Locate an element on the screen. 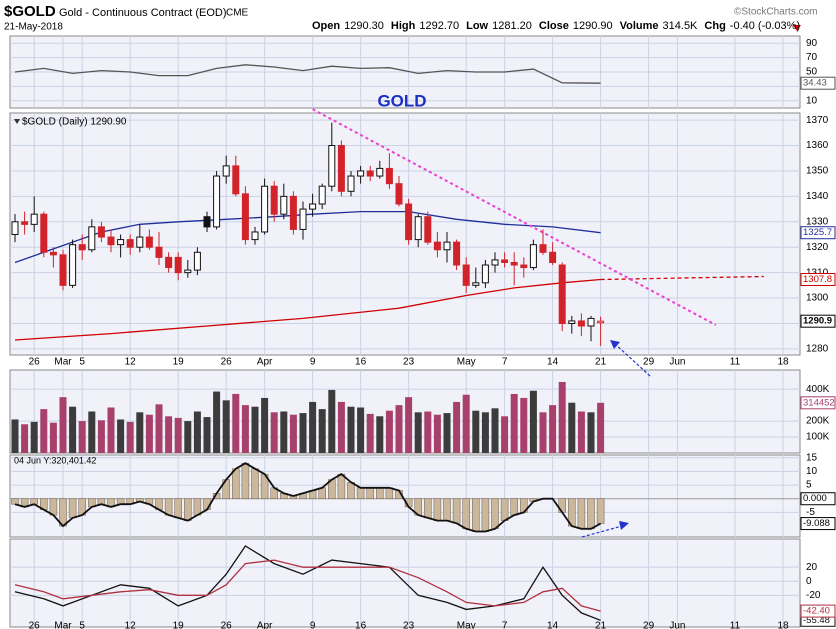 This screenshot has height=629, width=836. stat-label: Open is located at coordinates (326, 26).